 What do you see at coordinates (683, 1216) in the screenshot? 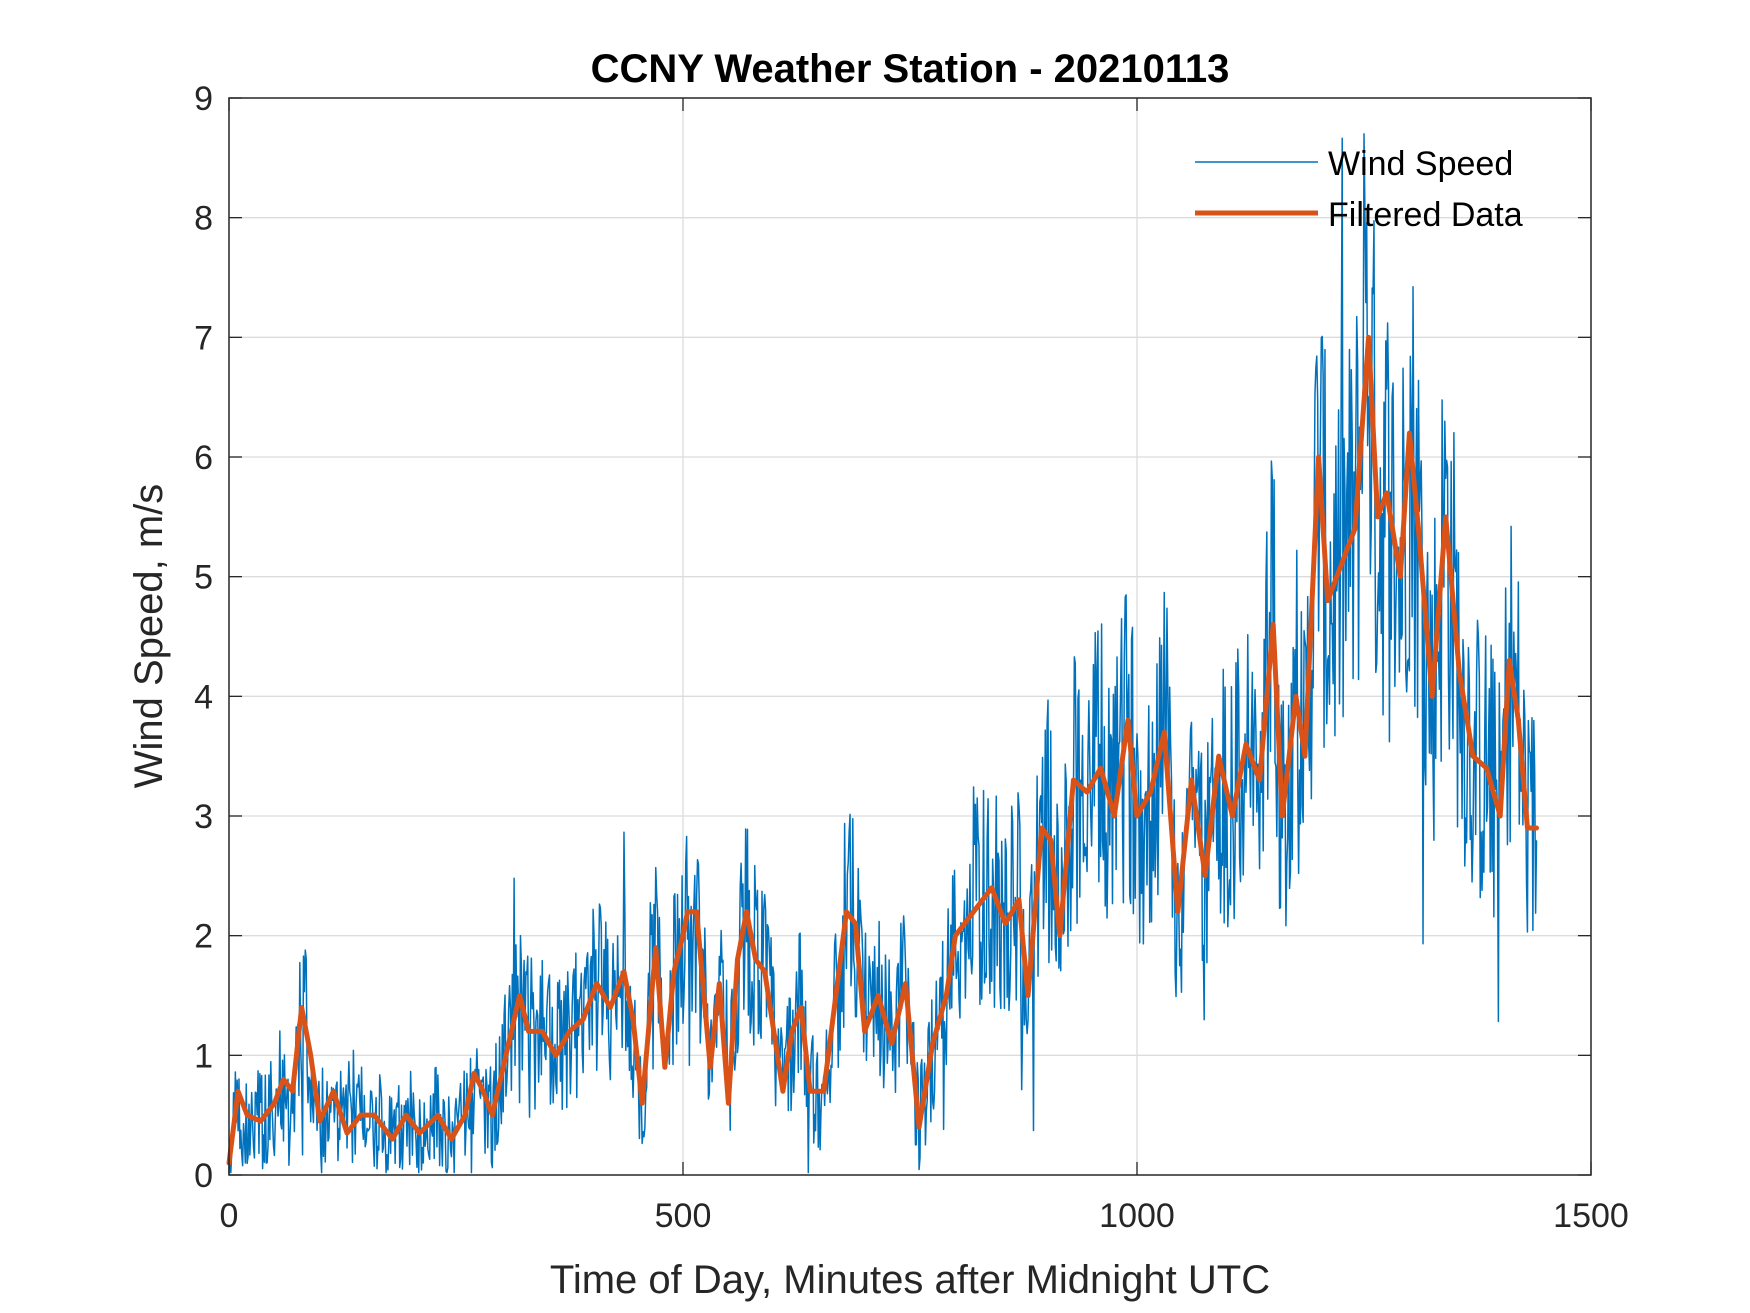
I see `x-tick-label: 500` at bounding box center [683, 1216].